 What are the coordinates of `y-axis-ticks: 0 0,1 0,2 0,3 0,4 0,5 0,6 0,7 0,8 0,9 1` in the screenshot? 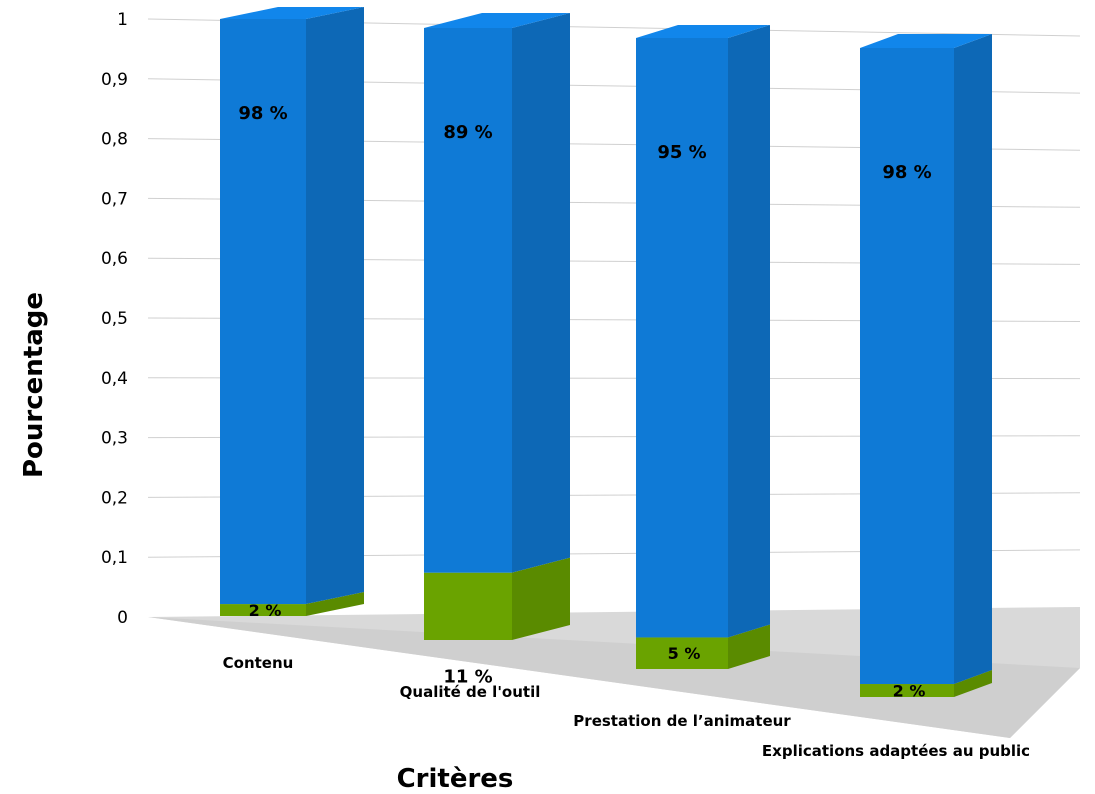 It's located at (114, 319).